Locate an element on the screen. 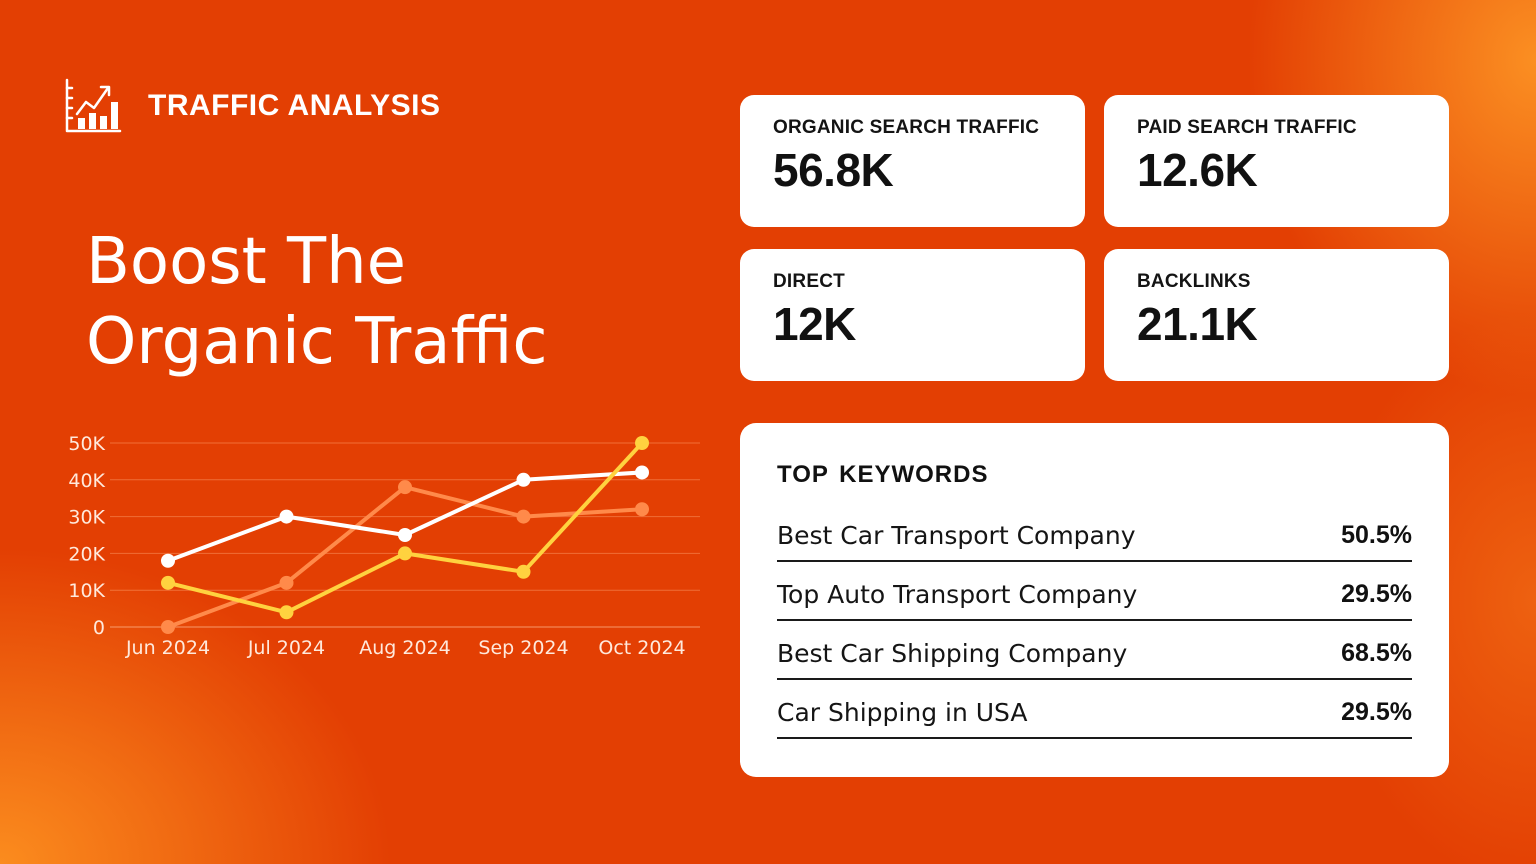 The height and width of the screenshot is (864, 1536). stat-value: 12K is located at coordinates (814, 324).